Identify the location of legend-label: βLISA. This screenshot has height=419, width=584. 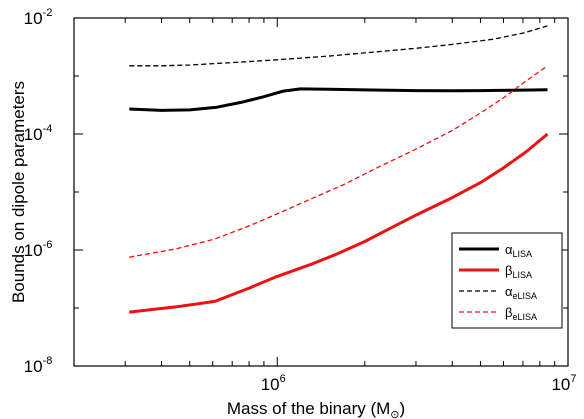
(518, 271).